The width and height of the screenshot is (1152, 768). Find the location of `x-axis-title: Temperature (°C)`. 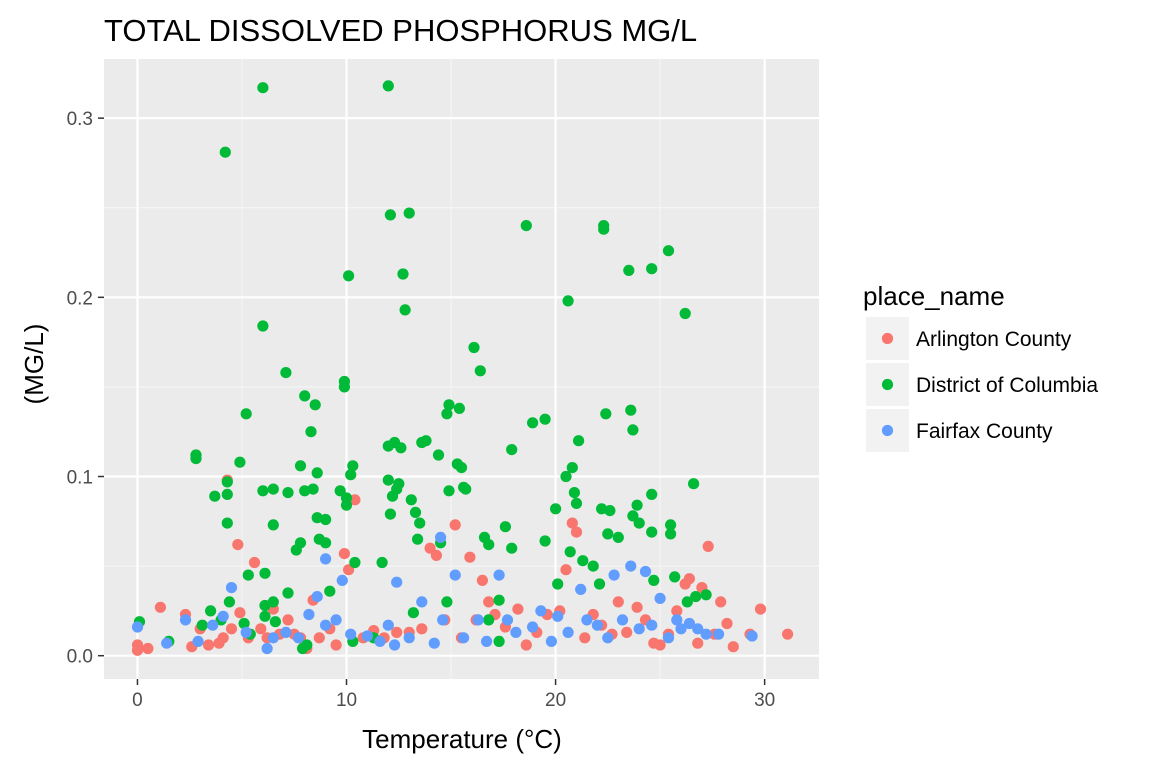

x-axis-title: Temperature (°C) is located at coordinates (462, 739).